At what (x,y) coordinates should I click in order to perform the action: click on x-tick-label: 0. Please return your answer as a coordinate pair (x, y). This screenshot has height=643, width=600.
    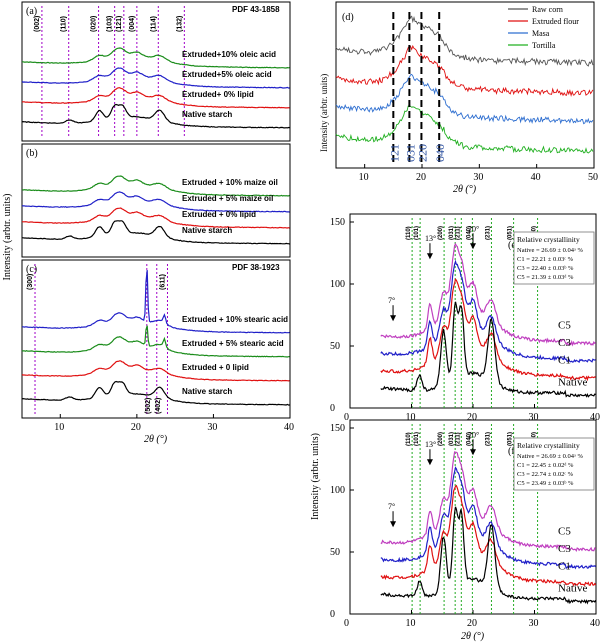
    Looking at the image, I should click on (346, 417).